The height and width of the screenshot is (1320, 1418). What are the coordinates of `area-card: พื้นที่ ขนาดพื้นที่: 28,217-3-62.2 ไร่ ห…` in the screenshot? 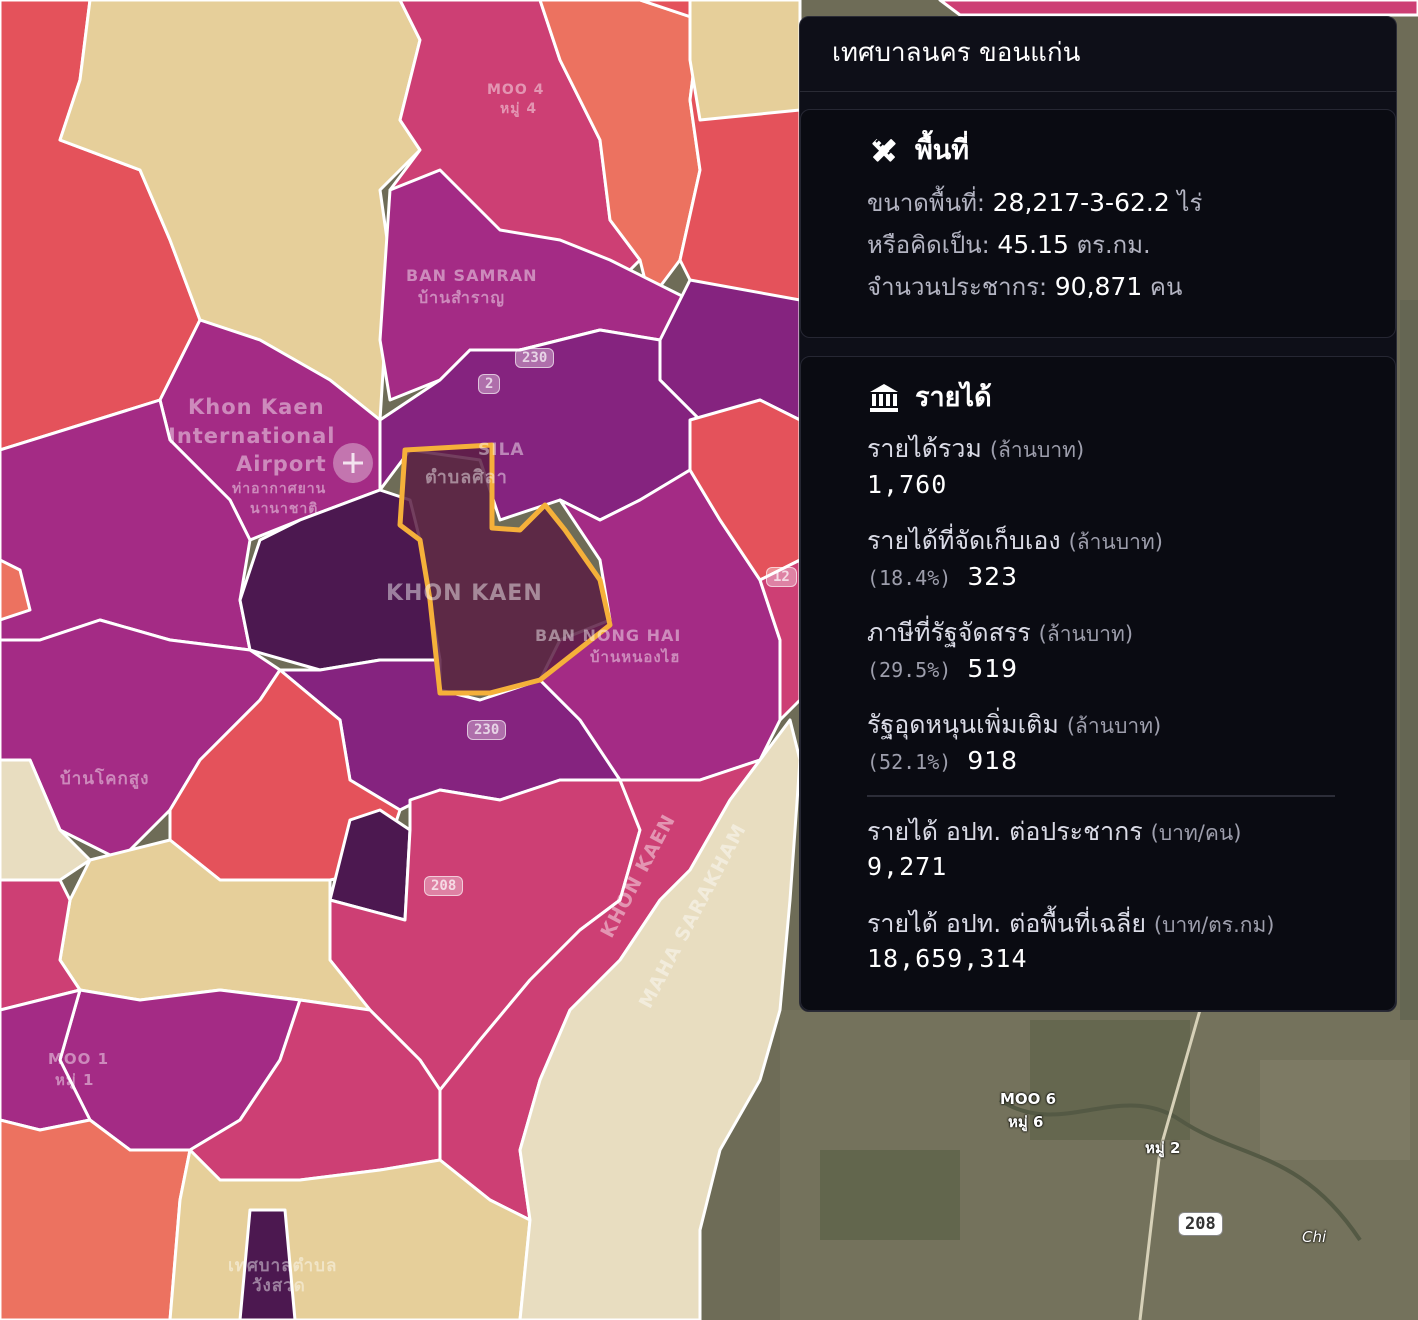 It's located at (1098, 223).